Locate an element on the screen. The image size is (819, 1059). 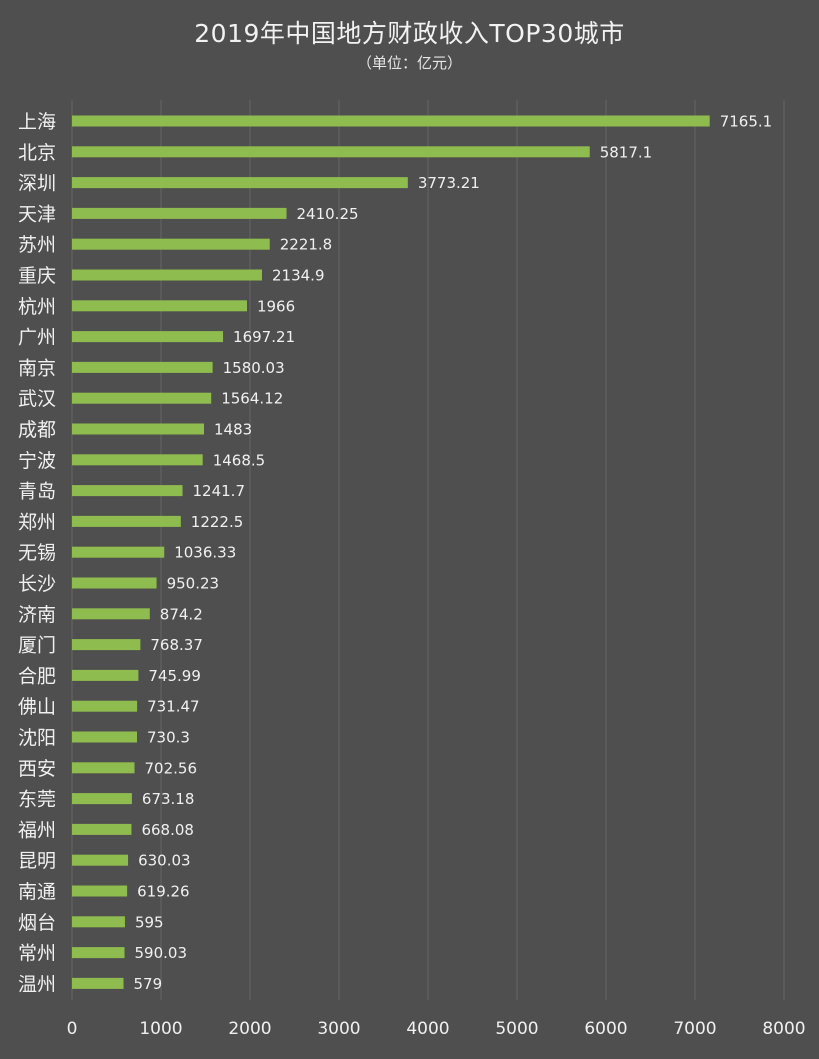
value-label: 874.2 is located at coordinates (181, 614).